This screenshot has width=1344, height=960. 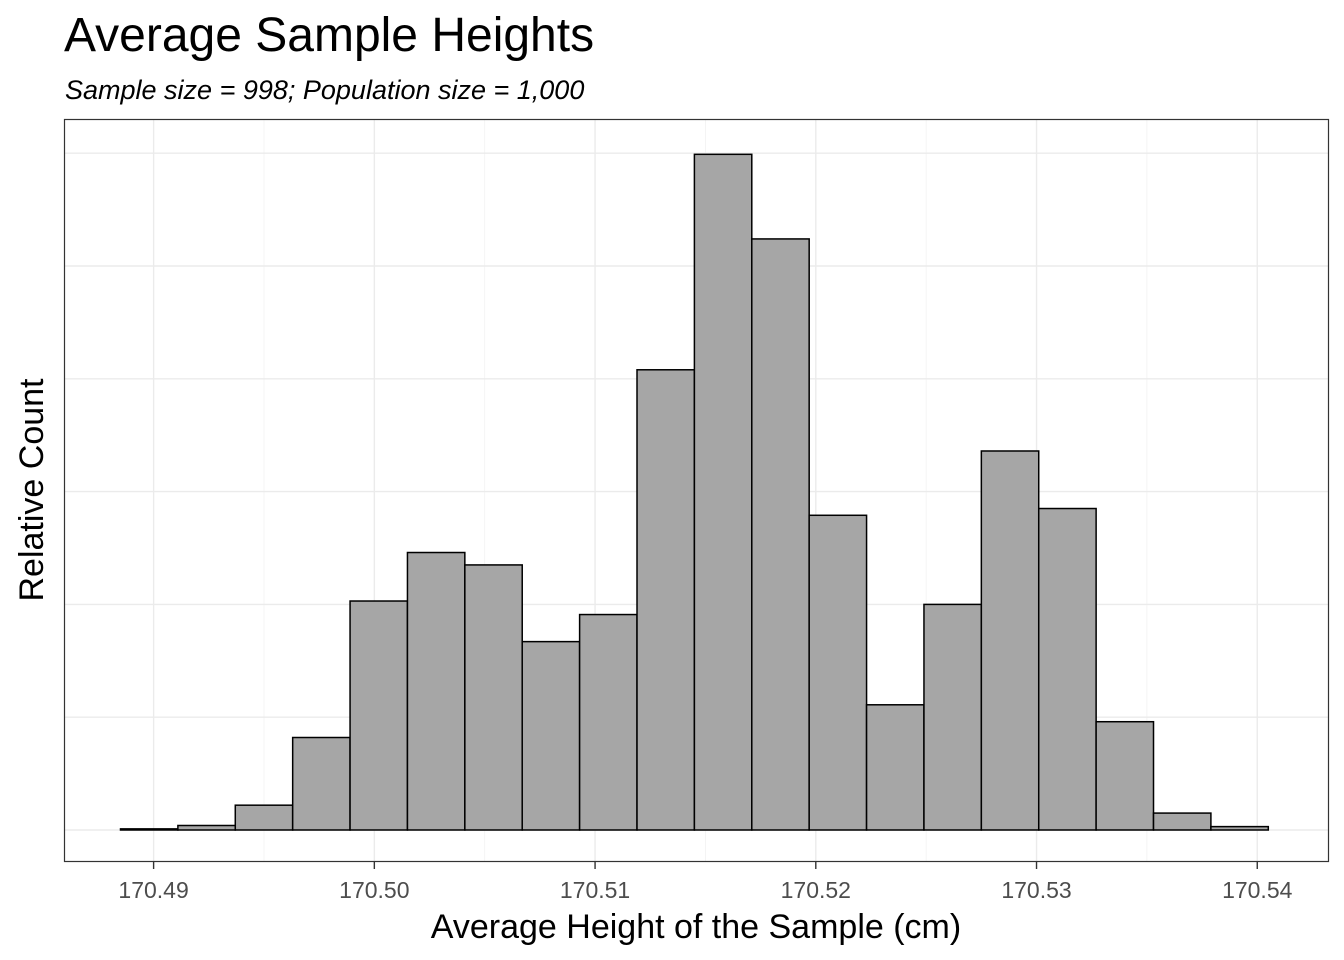 I want to click on x-tick-label: 170.51, so click(x=595, y=890).